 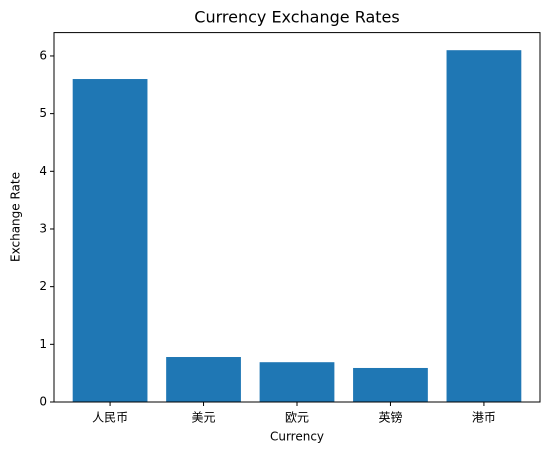 I want to click on y-tick-label: 4, so click(x=43, y=171).